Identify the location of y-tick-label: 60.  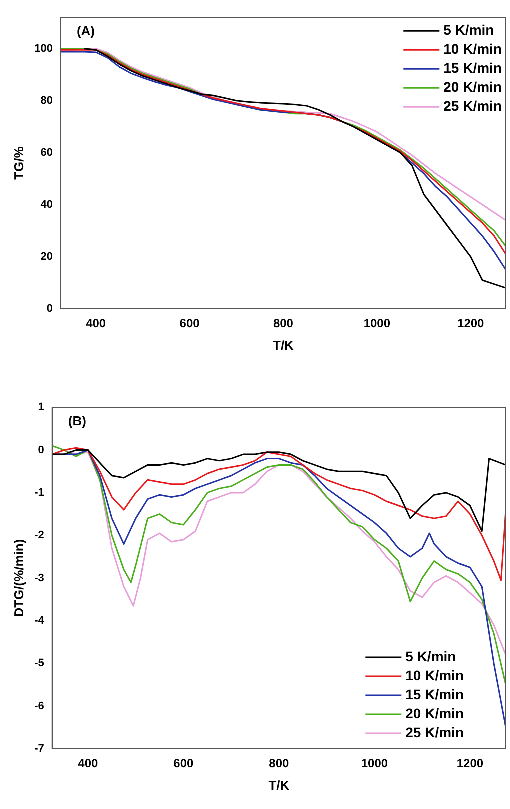
(46, 152).